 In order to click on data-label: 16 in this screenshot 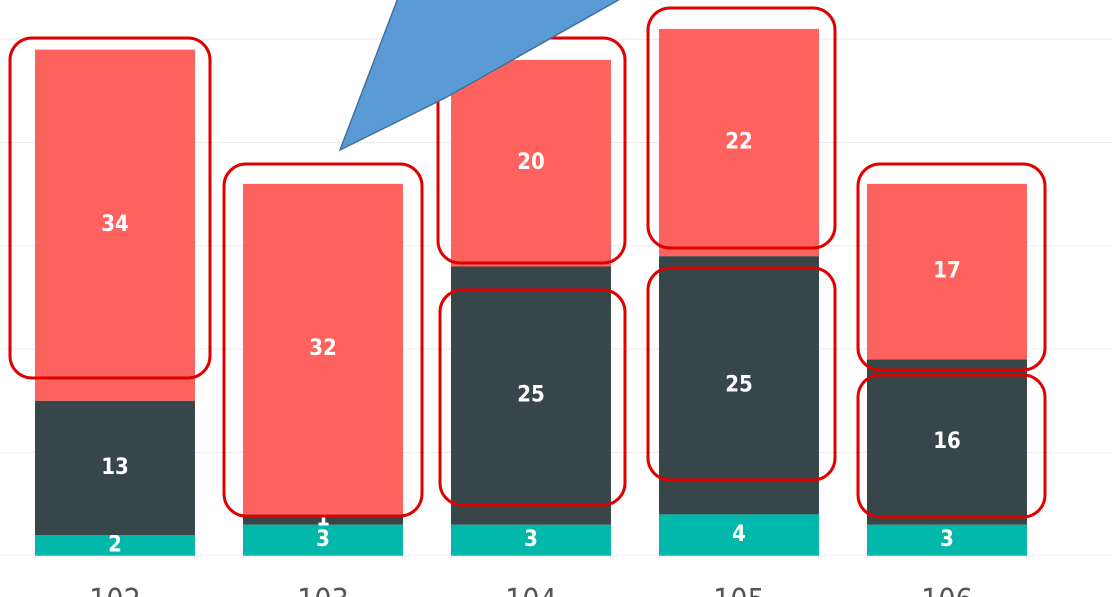, I will do `click(947, 441)`.